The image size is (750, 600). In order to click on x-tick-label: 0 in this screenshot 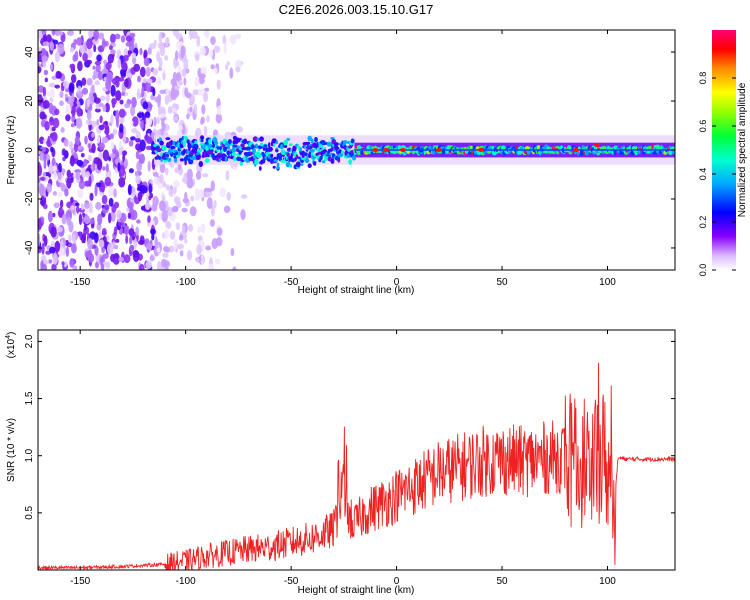, I will do `click(397, 581)`.